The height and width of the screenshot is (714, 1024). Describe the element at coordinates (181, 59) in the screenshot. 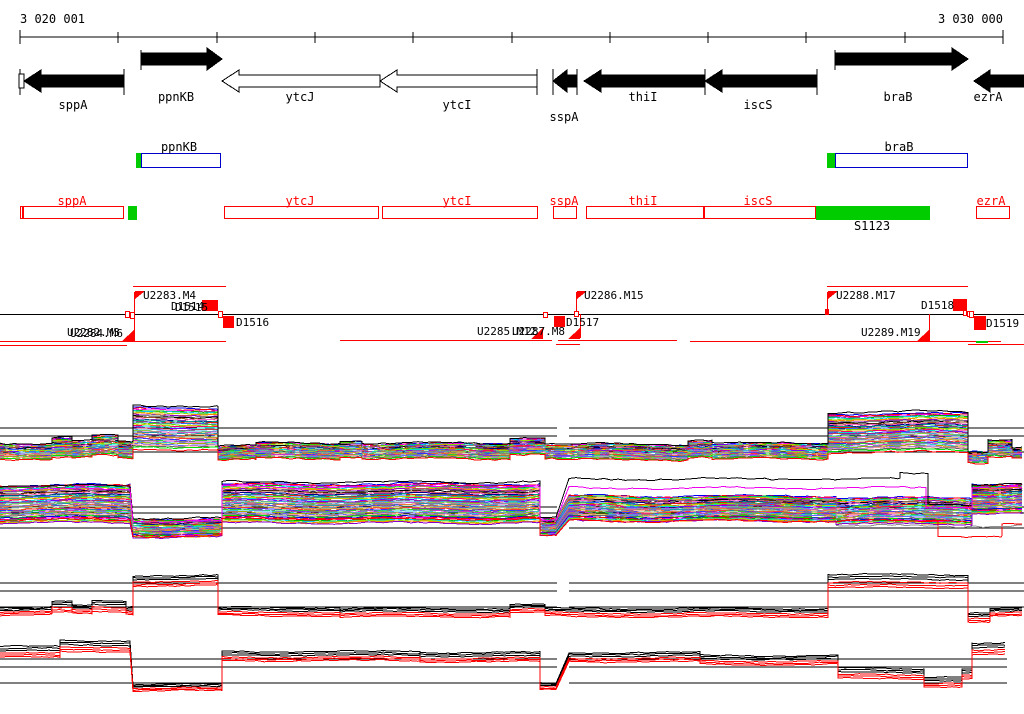

I see `gene-arrow-ppnKB` at that location.